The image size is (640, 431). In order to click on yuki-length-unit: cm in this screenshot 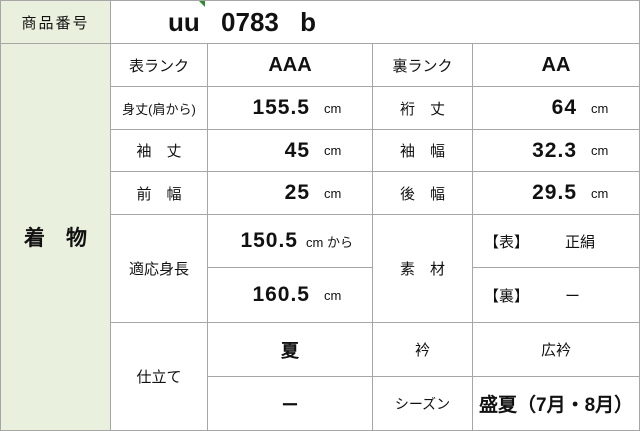, I will do `click(600, 108)`.